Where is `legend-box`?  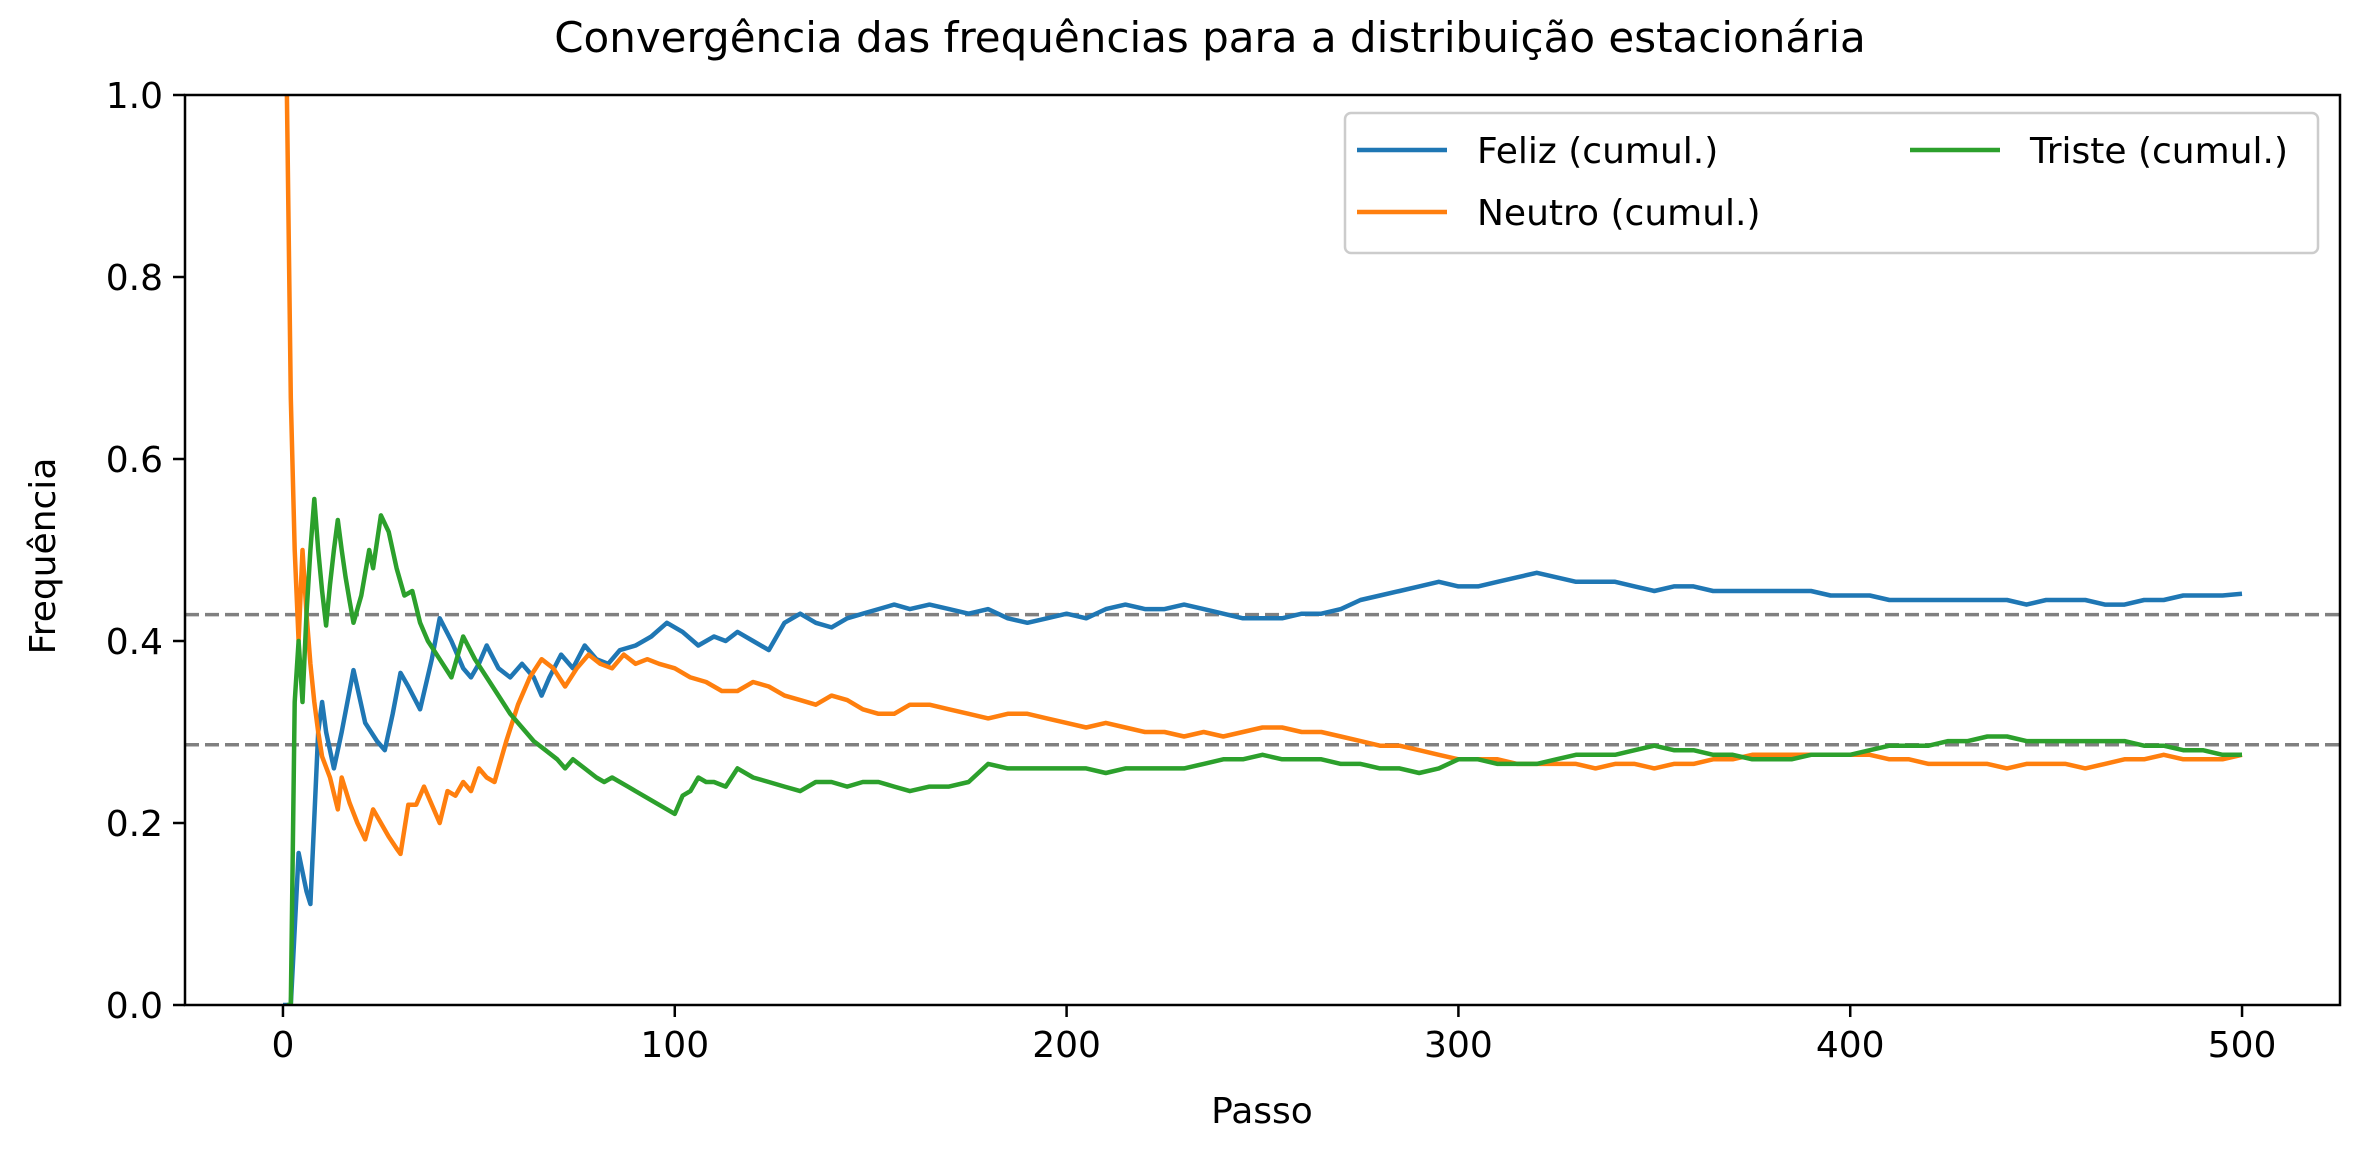 legend-box is located at coordinates (1831, 183).